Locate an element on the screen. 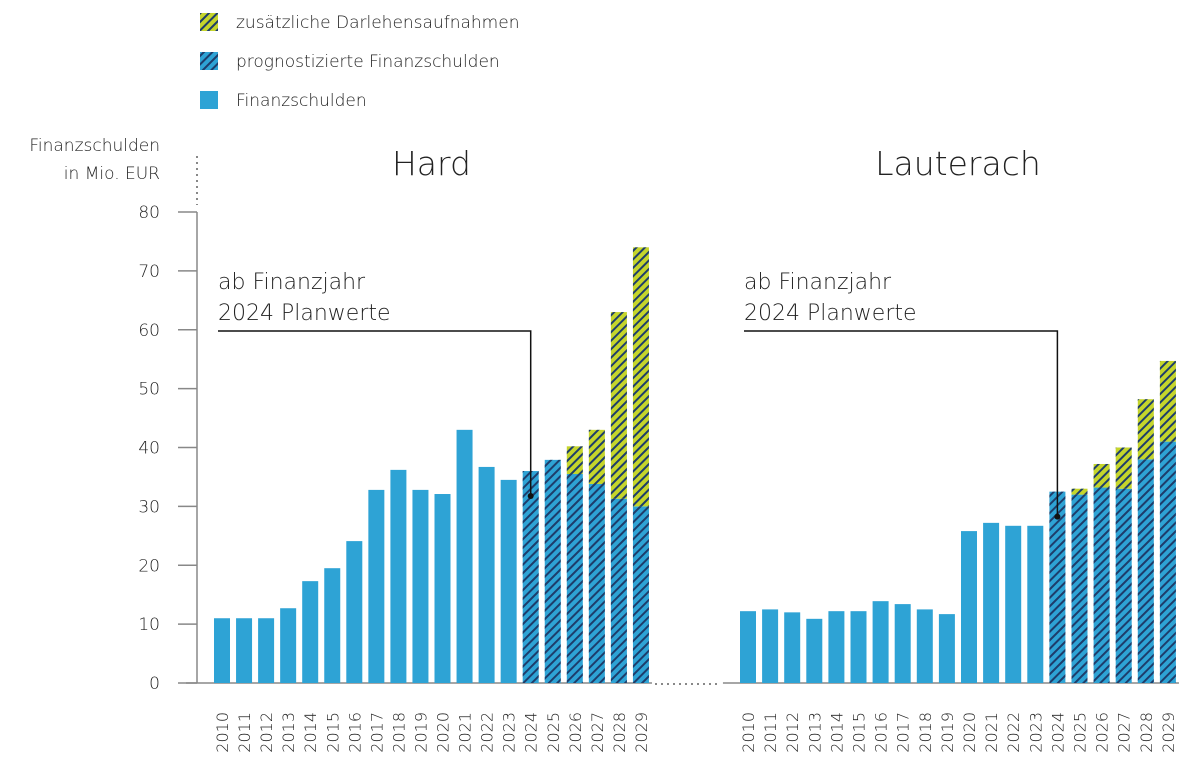 This screenshot has height=762, width=1189. x-tick-label: 2029 is located at coordinates (1168, 732).